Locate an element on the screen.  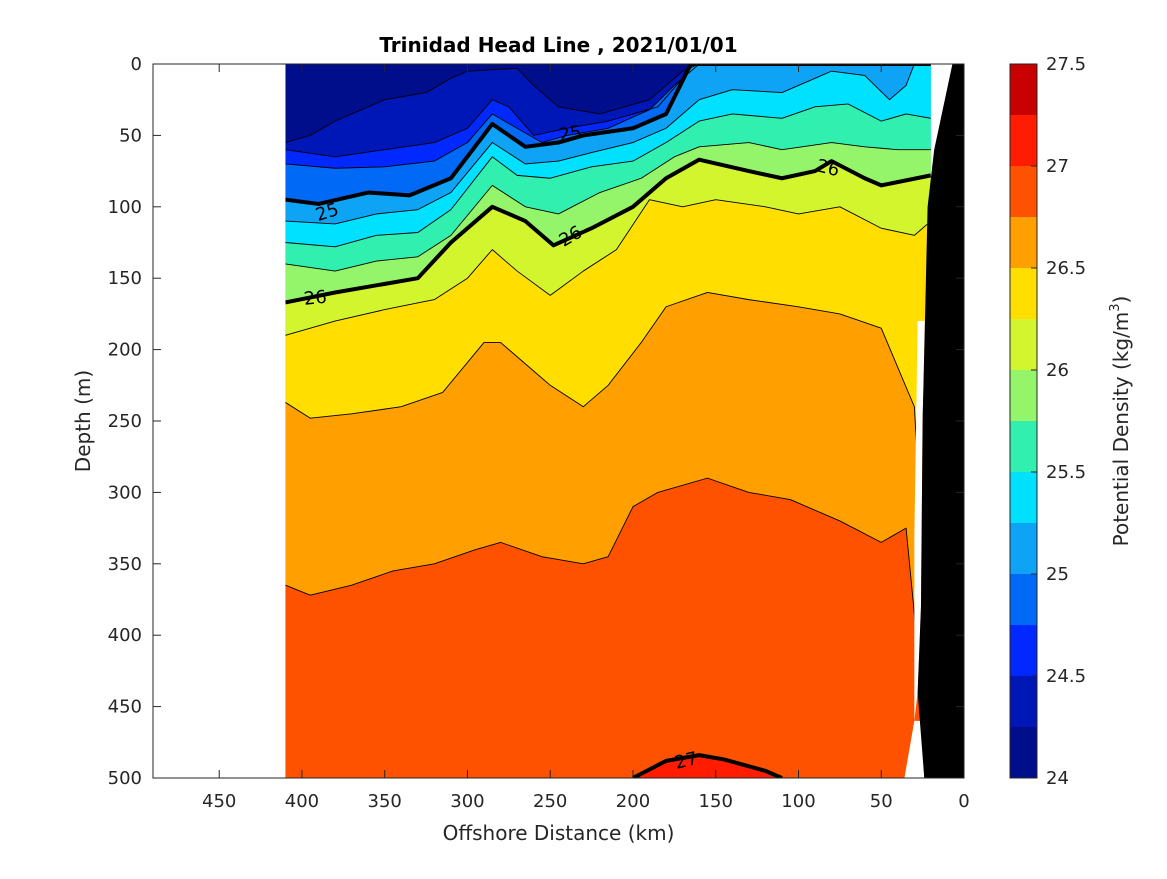
y-tick-label: 350 is located at coordinates (125, 564).